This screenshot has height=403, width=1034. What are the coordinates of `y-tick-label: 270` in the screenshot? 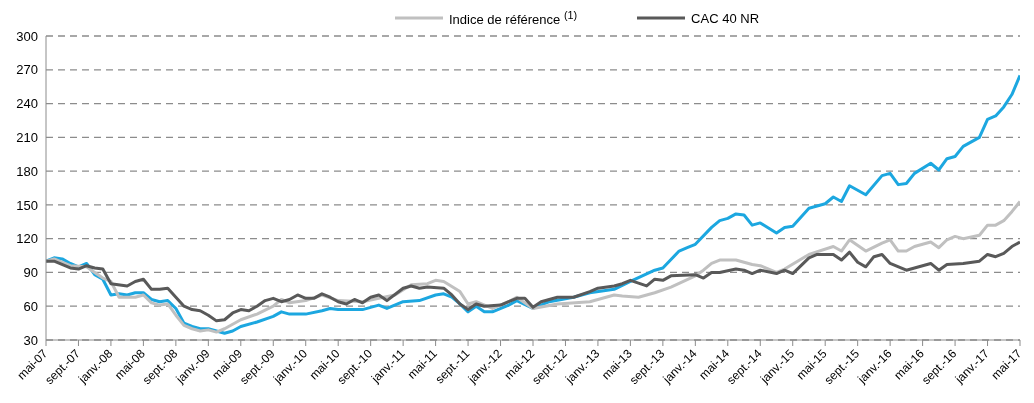 It's located at (27, 70).